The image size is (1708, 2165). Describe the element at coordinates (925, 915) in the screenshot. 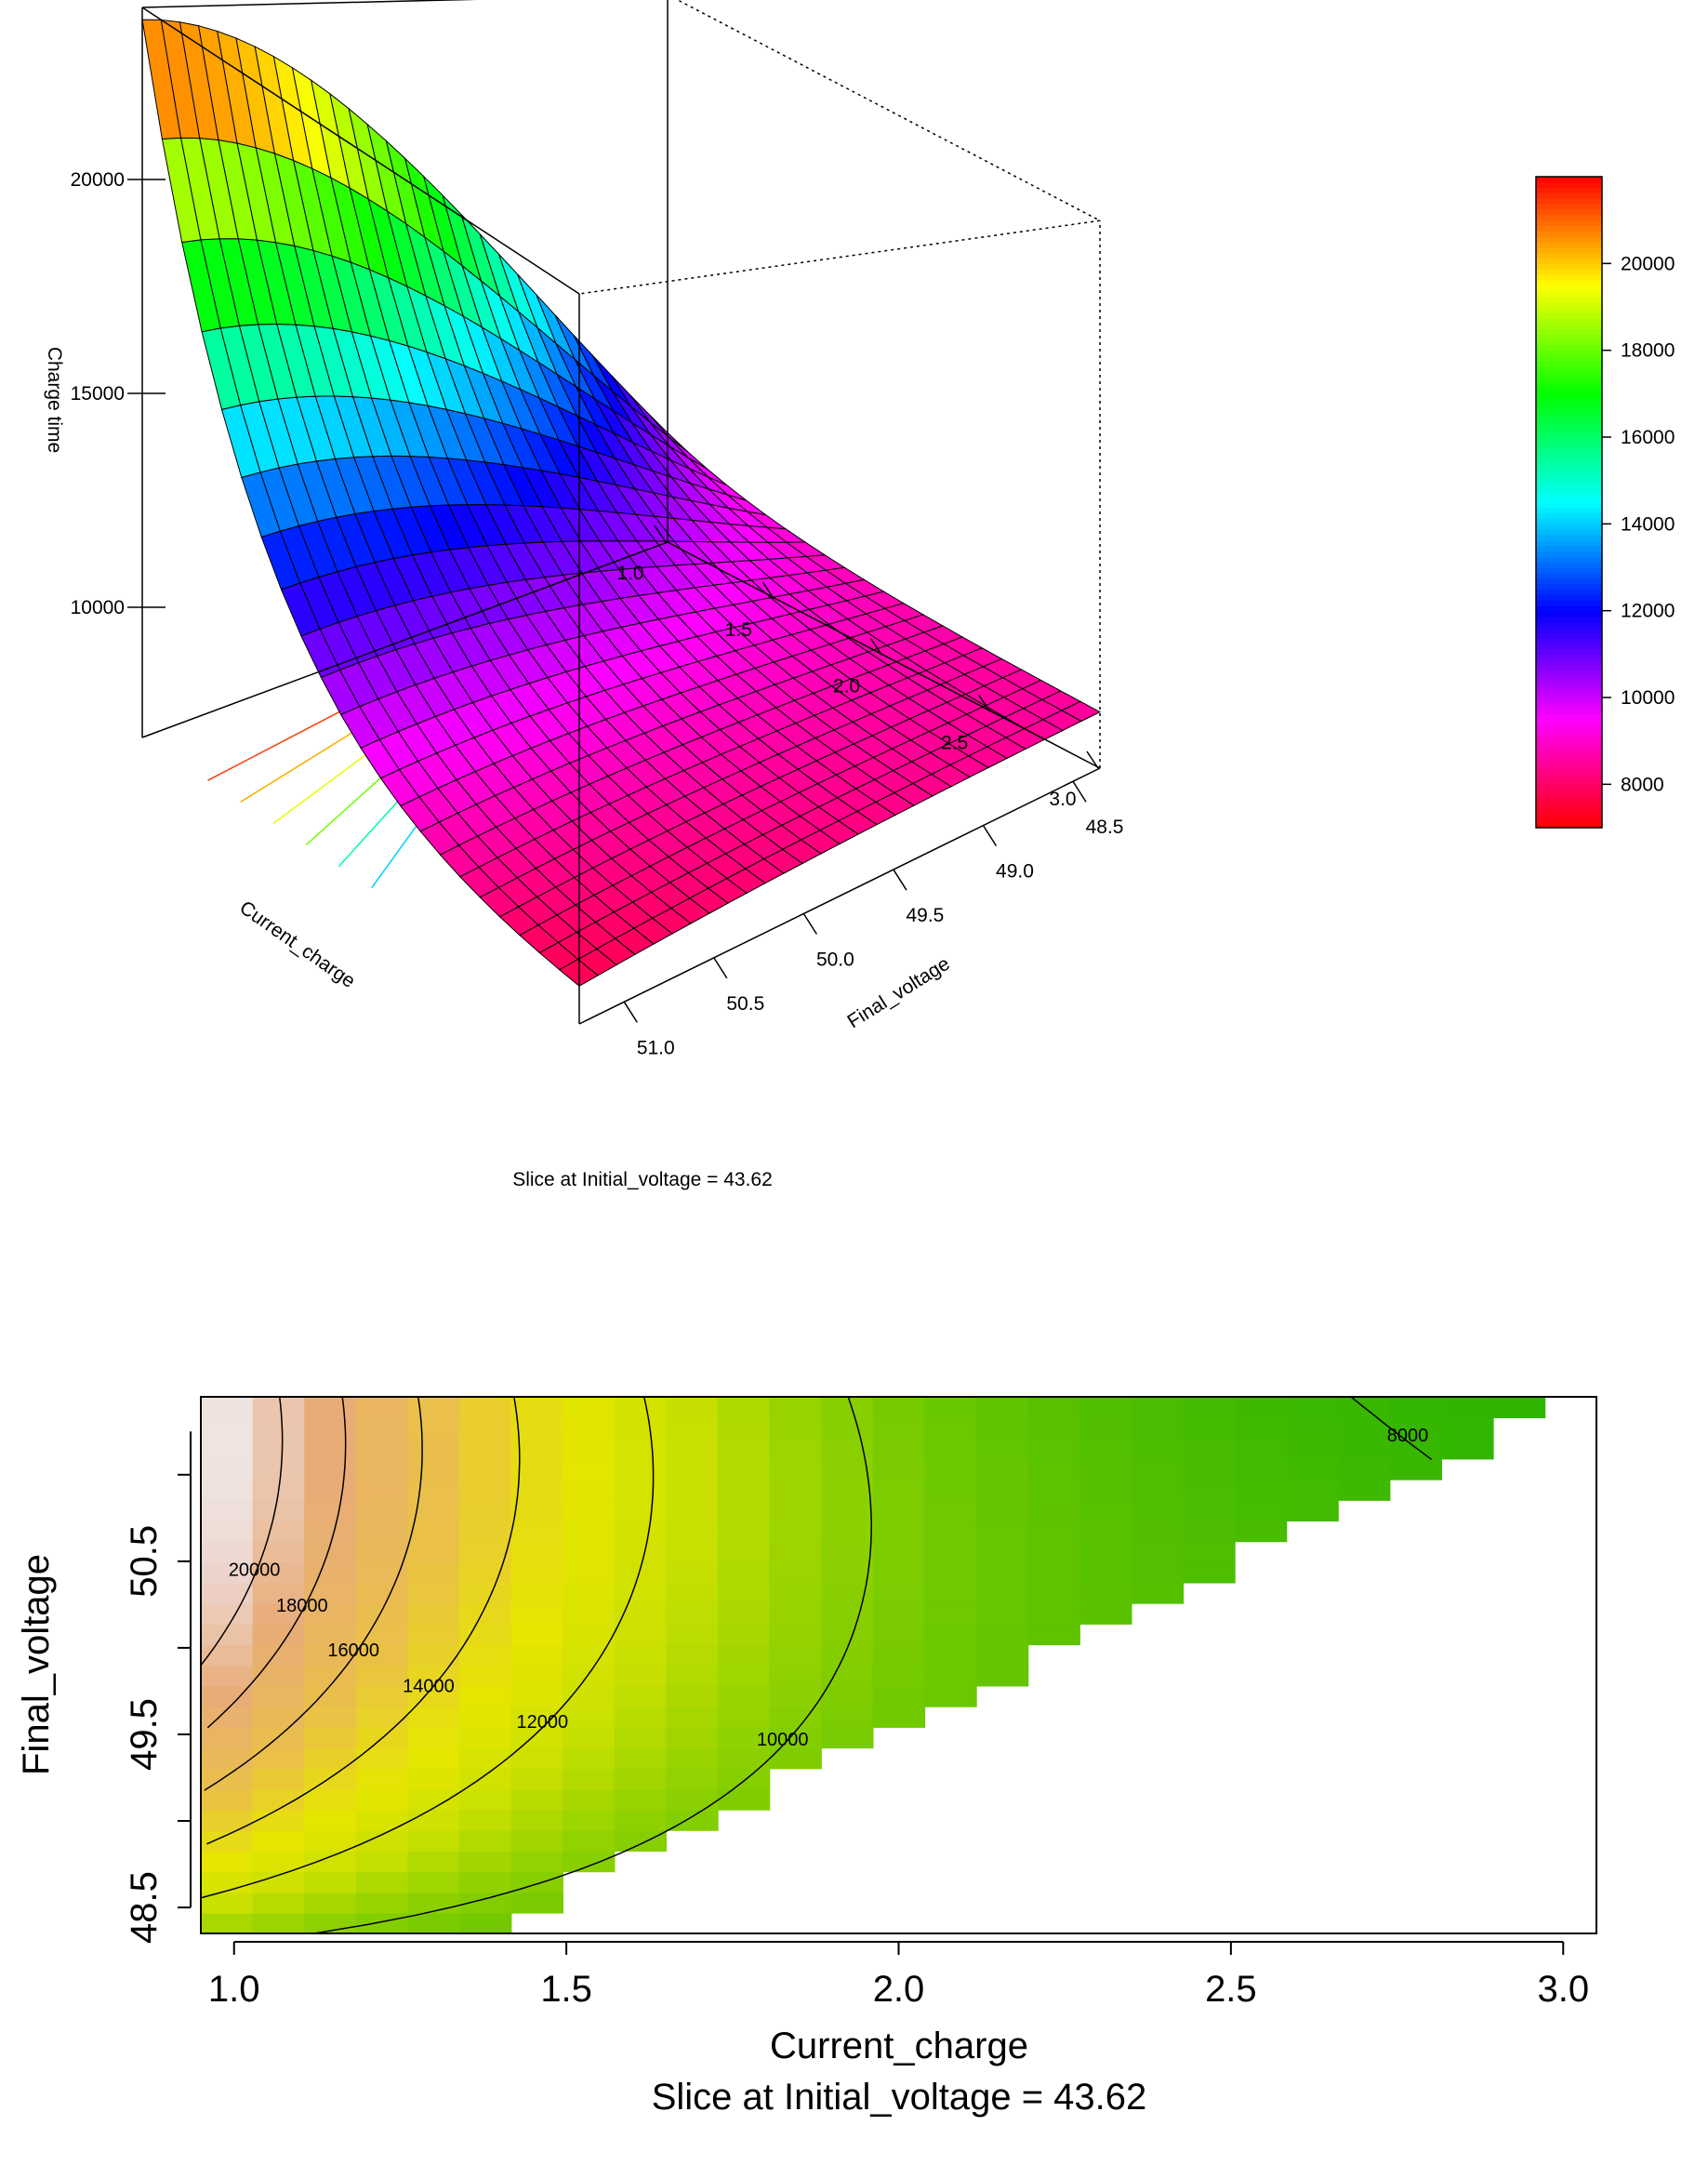

I see `y-tick-label: 49.5` at that location.